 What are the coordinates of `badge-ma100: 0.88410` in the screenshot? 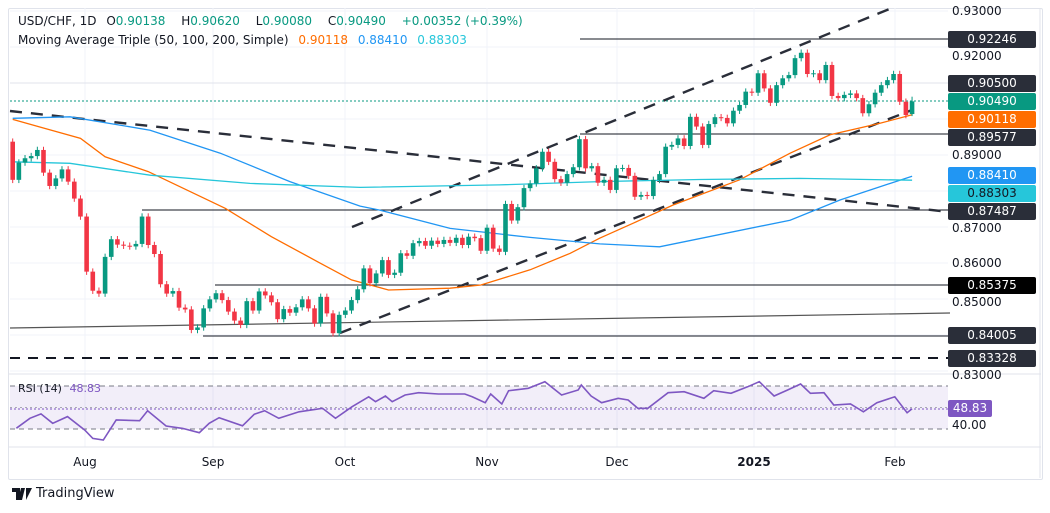 It's located at (992, 175).